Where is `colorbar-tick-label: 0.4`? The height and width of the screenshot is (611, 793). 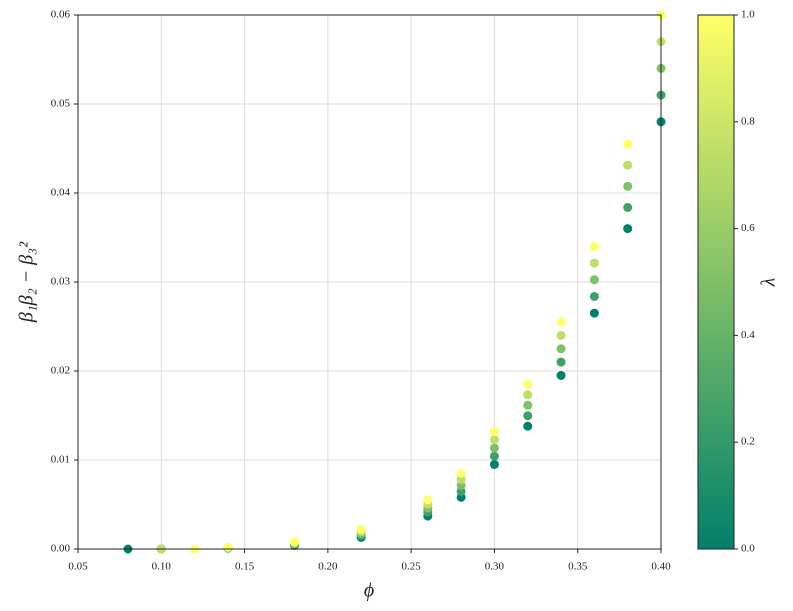
colorbar-tick-label: 0.4 is located at coordinates (748, 335).